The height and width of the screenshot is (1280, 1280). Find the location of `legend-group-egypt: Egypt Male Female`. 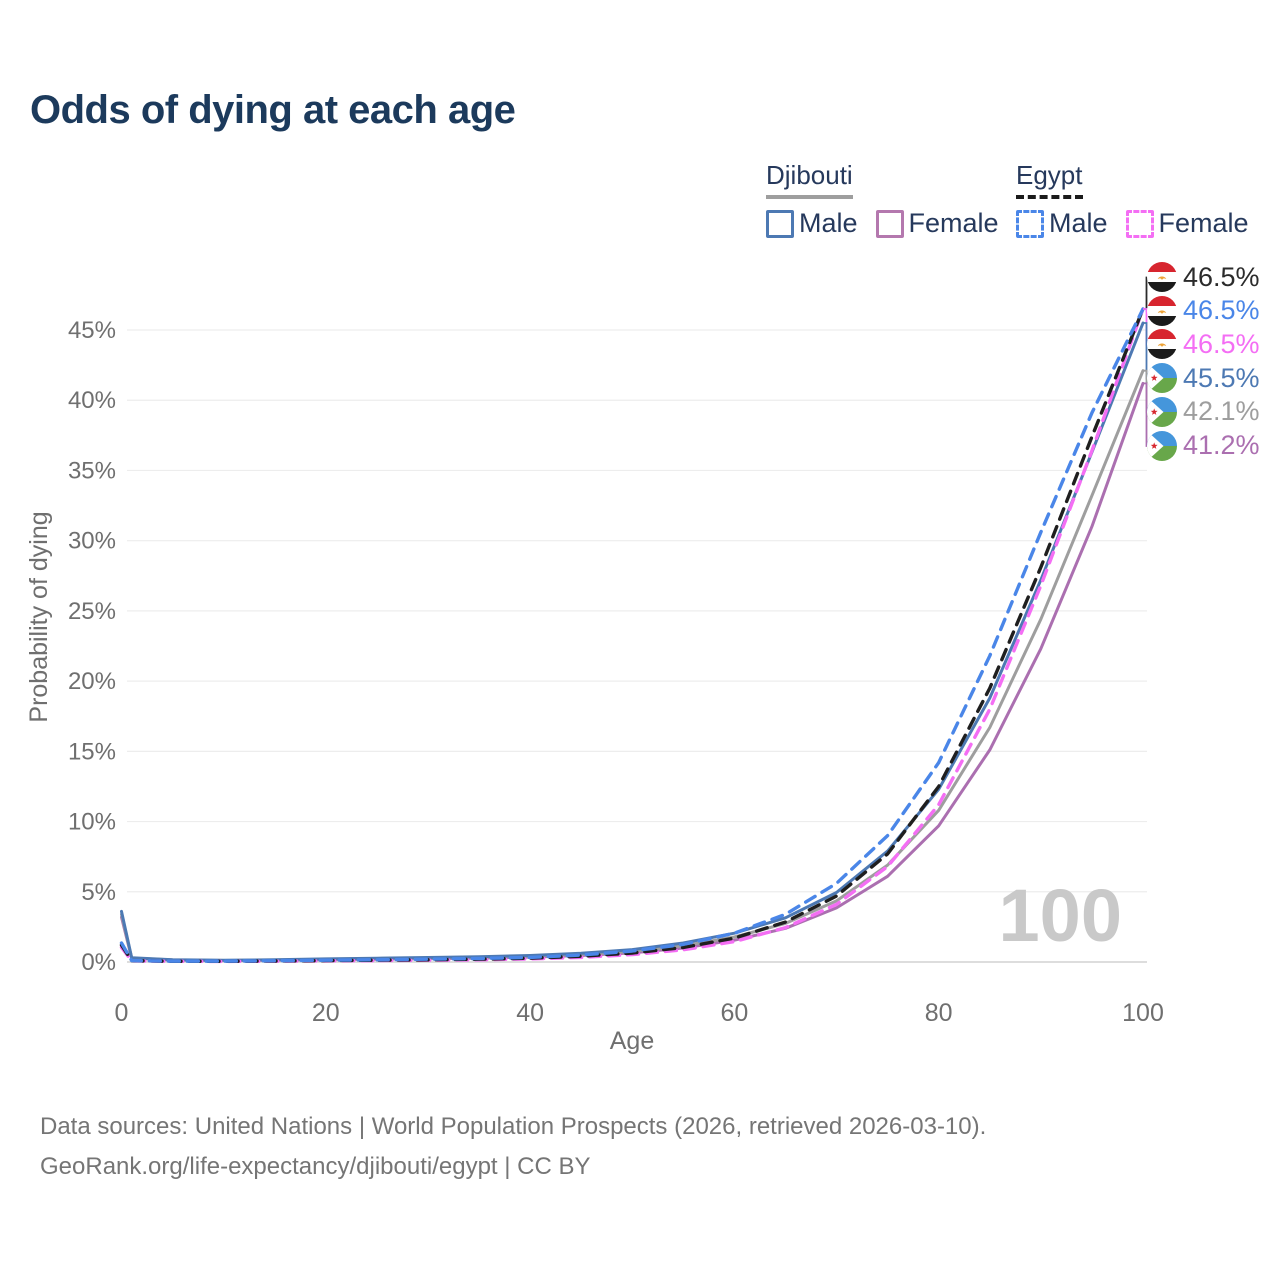

legend-group-egypt: Egypt Male Female is located at coordinates (1132, 199).